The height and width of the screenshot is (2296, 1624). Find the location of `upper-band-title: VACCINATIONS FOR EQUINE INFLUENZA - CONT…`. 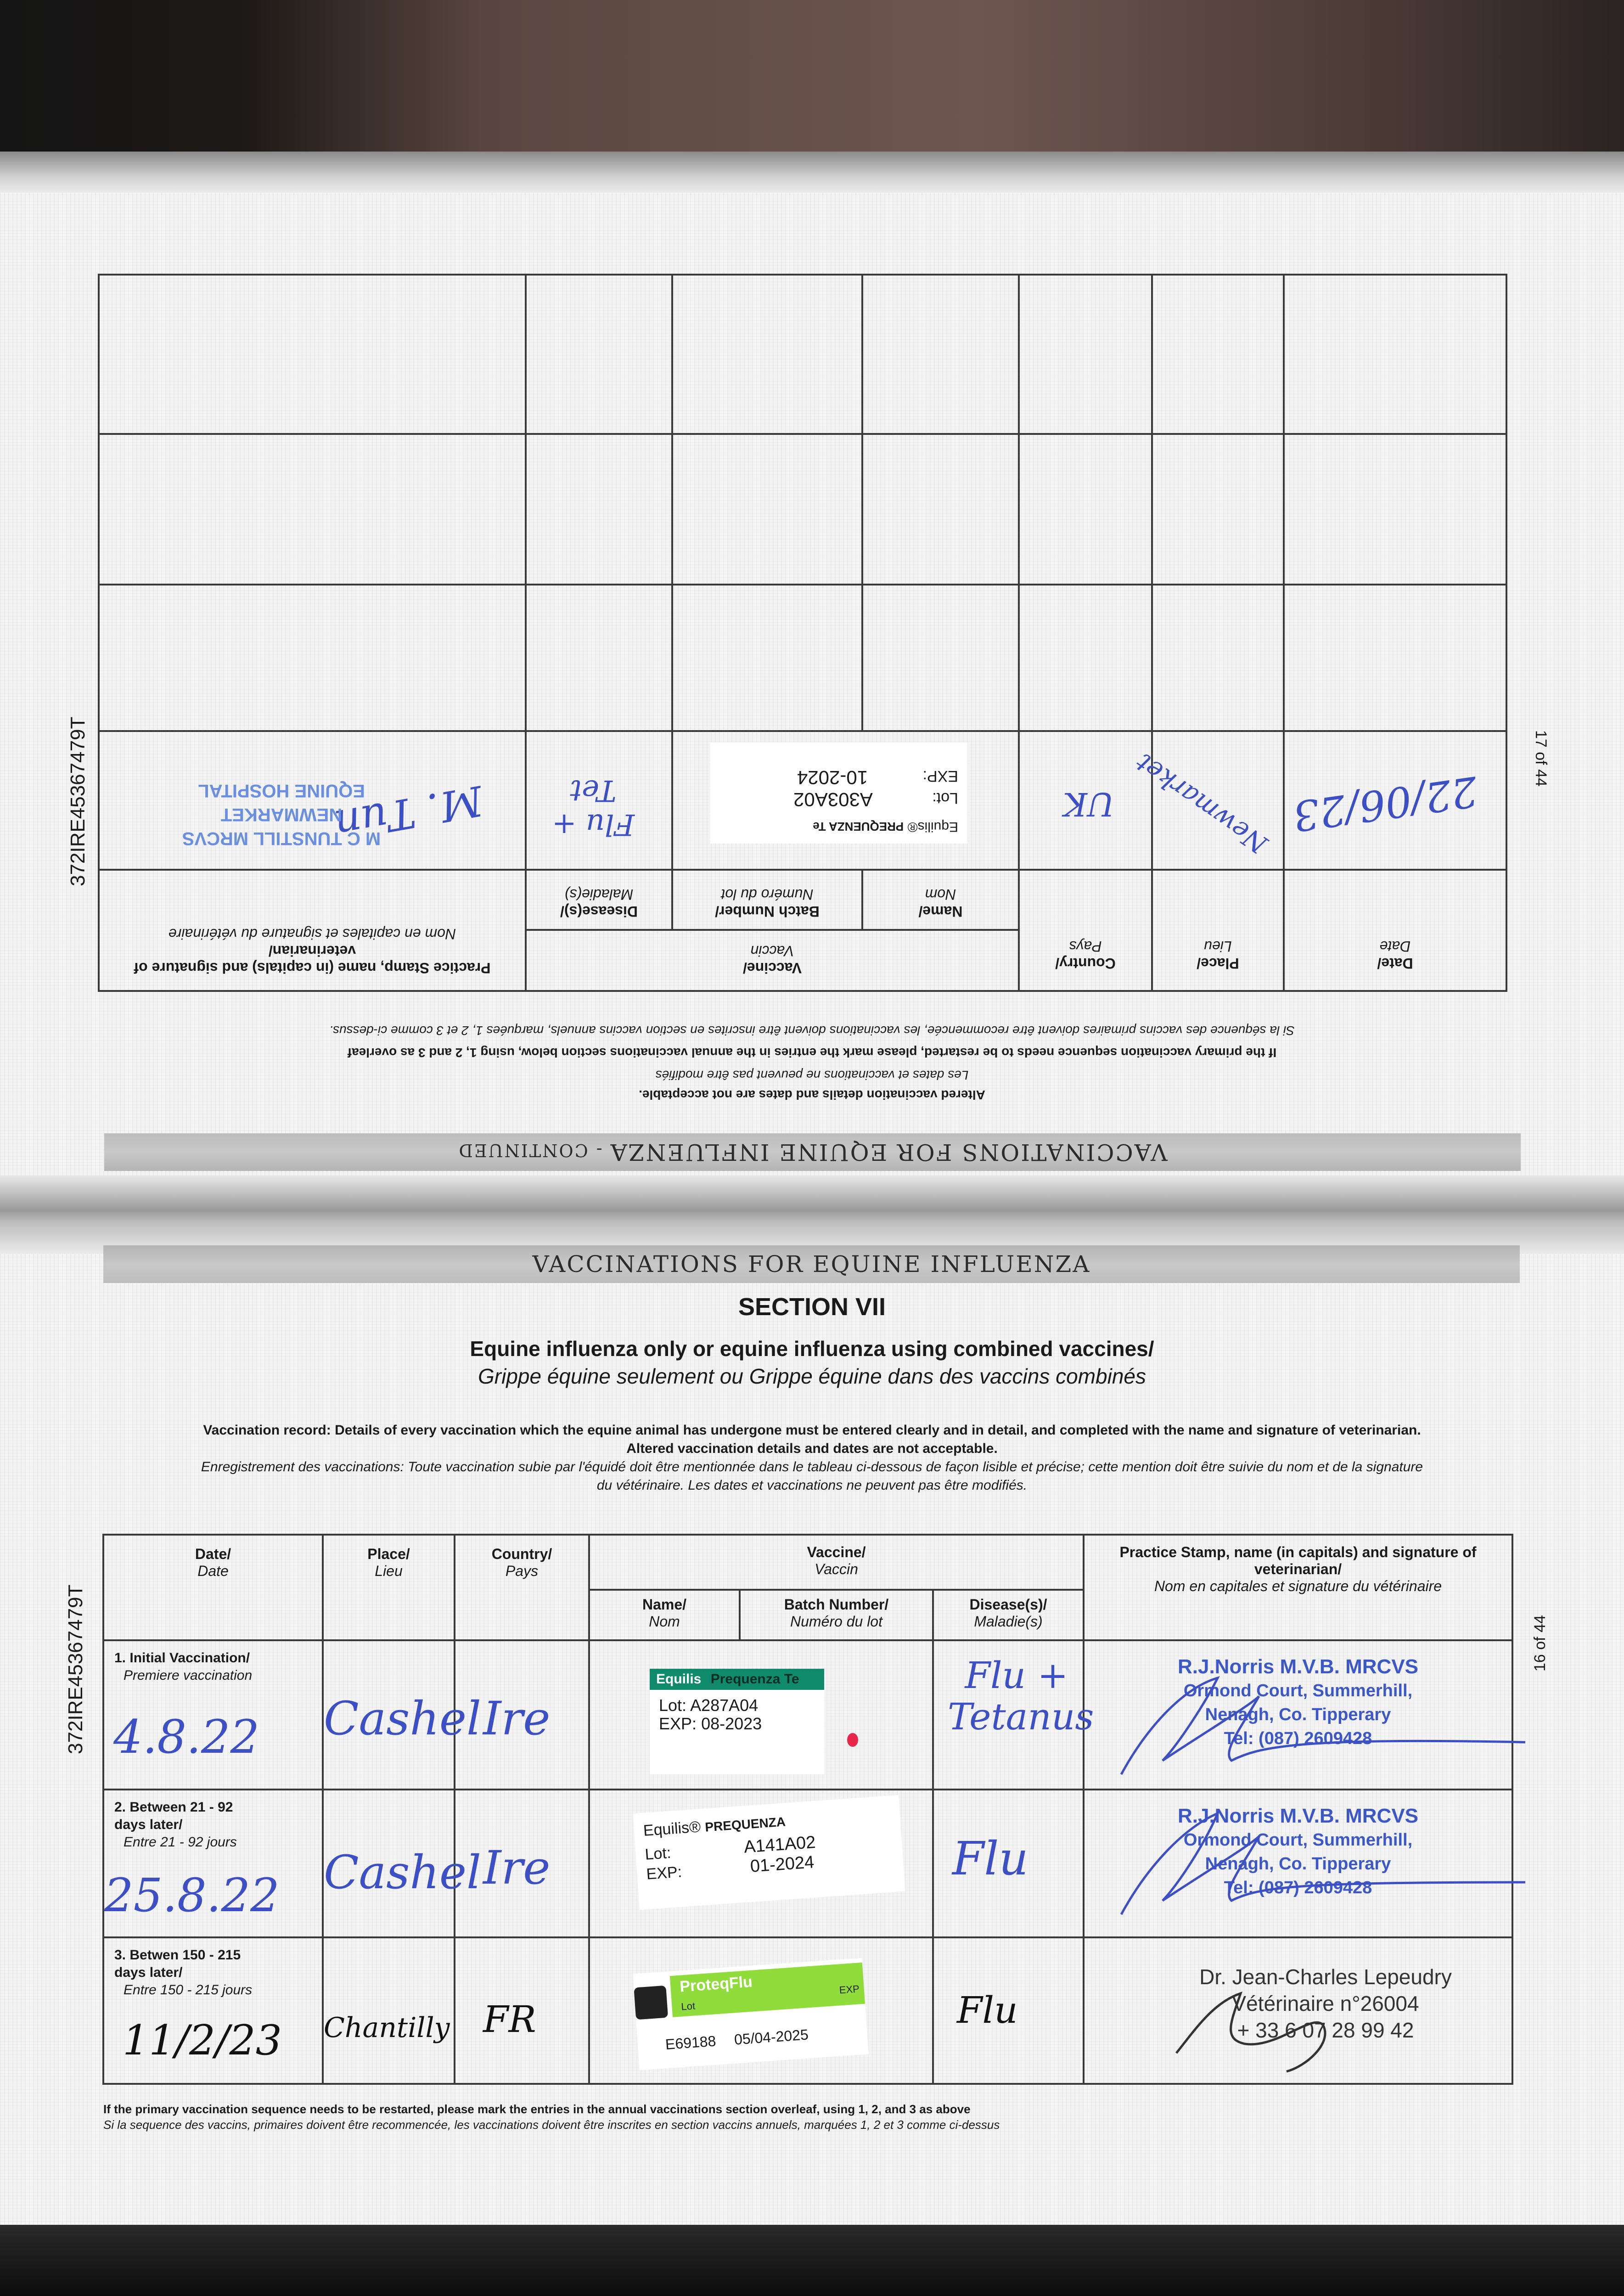

upper-band-title: VACCINATIONS FOR EQUINE INFLUENZA - CONT… is located at coordinates (812, 1152).